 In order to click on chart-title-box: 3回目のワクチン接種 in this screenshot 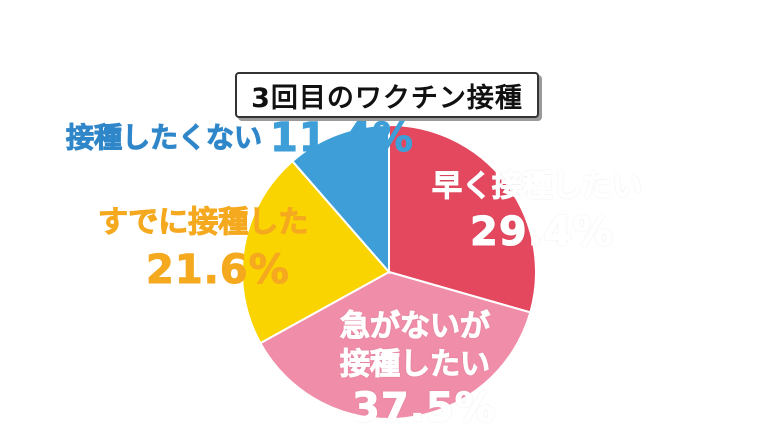, I will do `click(387, 95)`.